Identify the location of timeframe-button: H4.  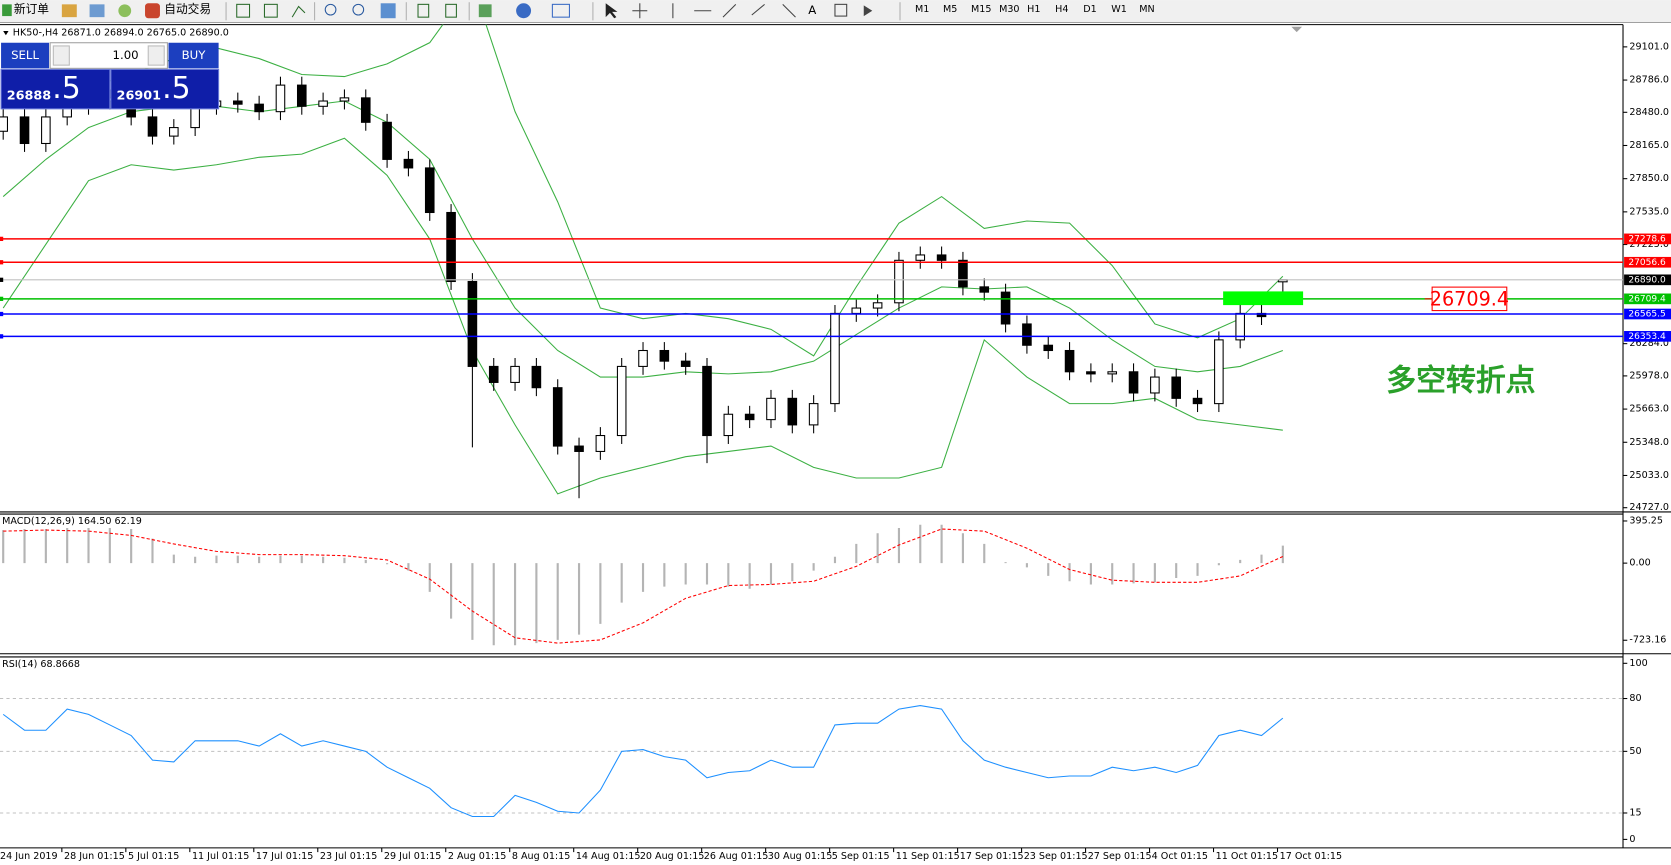
(1061, 9).